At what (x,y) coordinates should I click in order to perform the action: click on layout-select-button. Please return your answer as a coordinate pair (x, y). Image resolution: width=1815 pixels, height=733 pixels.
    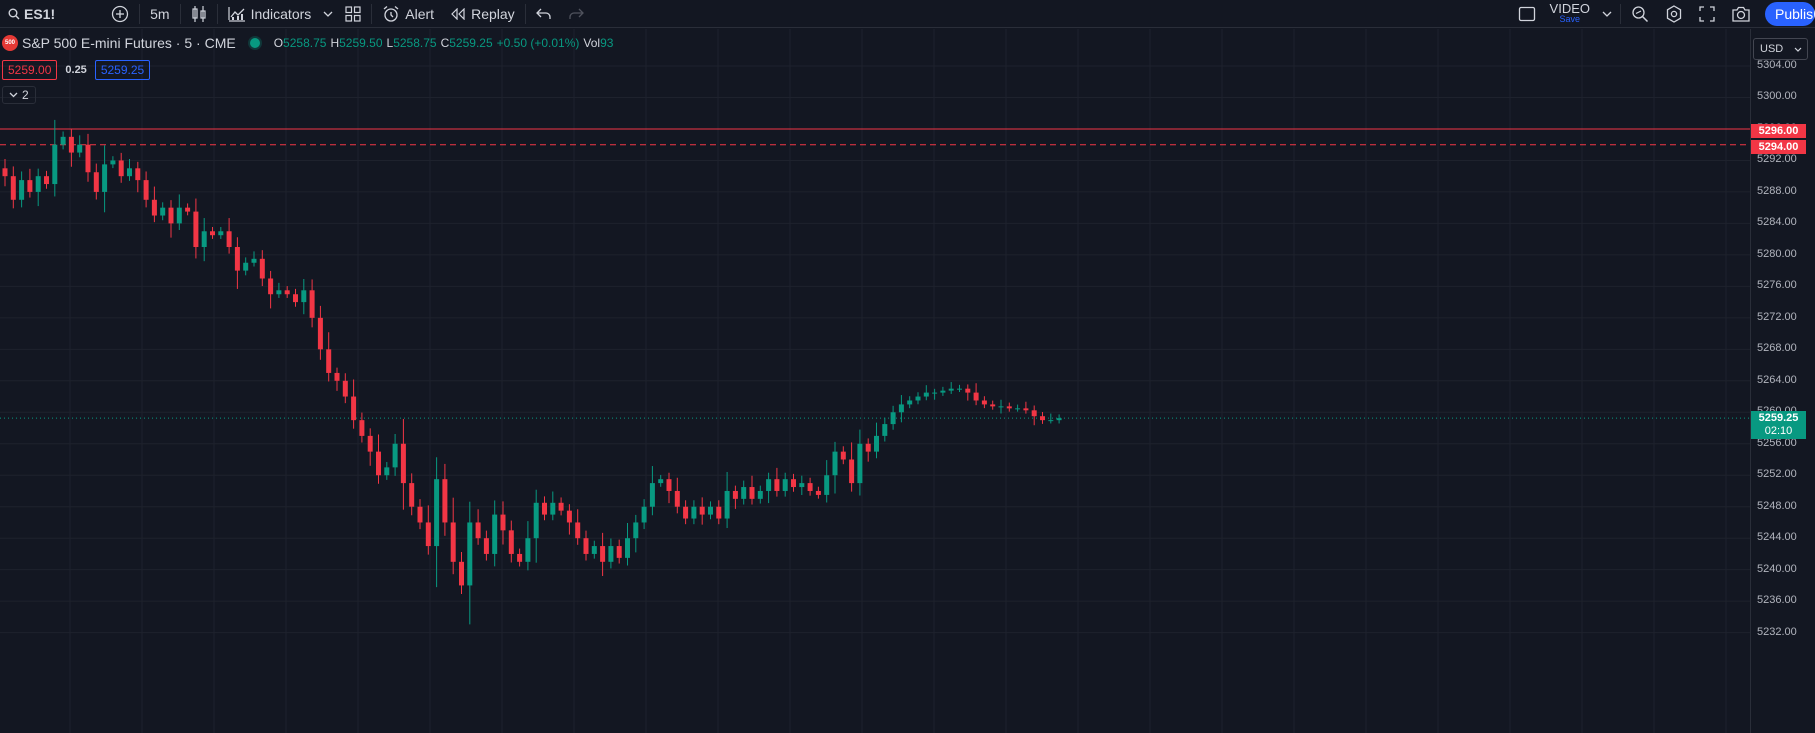
    Looking at the image, I should click on (1527, 14).